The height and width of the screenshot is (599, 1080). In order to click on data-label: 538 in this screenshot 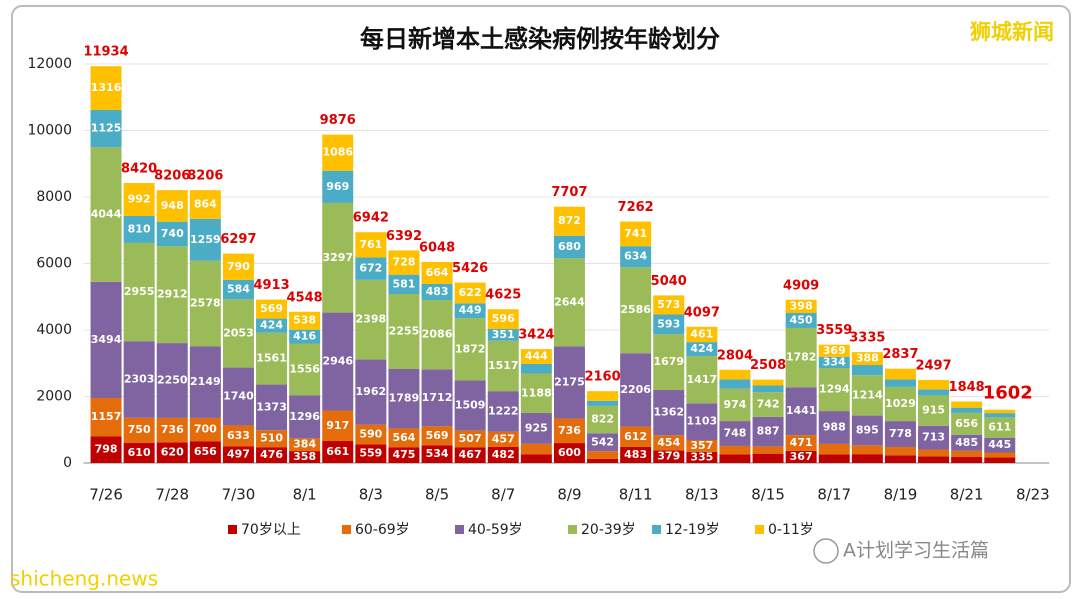, I will do `click(304, 320)`.